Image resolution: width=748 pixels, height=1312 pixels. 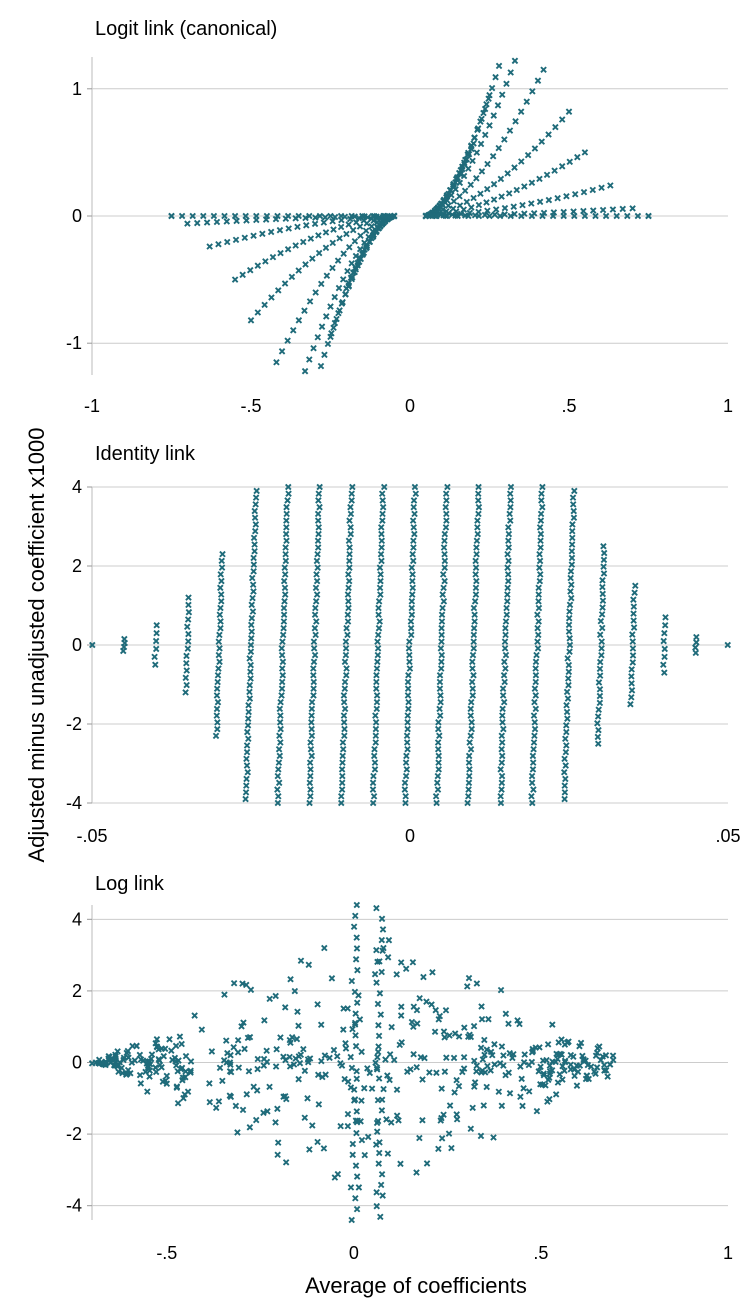 What do you see at coordinates (166, 1253) in the screenshot?
I see `x-tick-label: -.5` at bounding box center [166, 1253].